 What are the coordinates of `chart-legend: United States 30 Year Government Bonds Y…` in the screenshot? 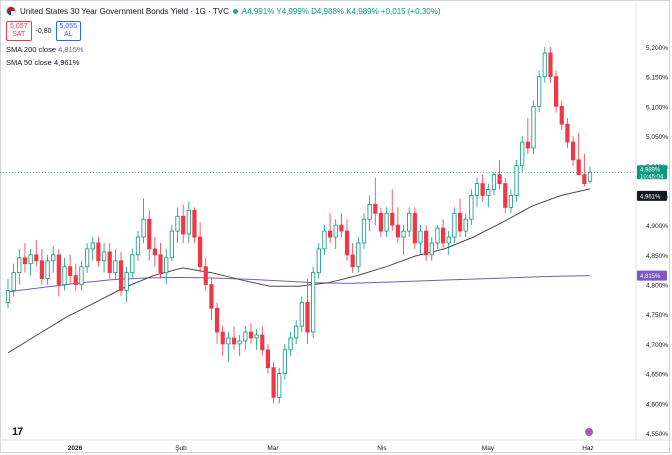 It's located at (223, 35).